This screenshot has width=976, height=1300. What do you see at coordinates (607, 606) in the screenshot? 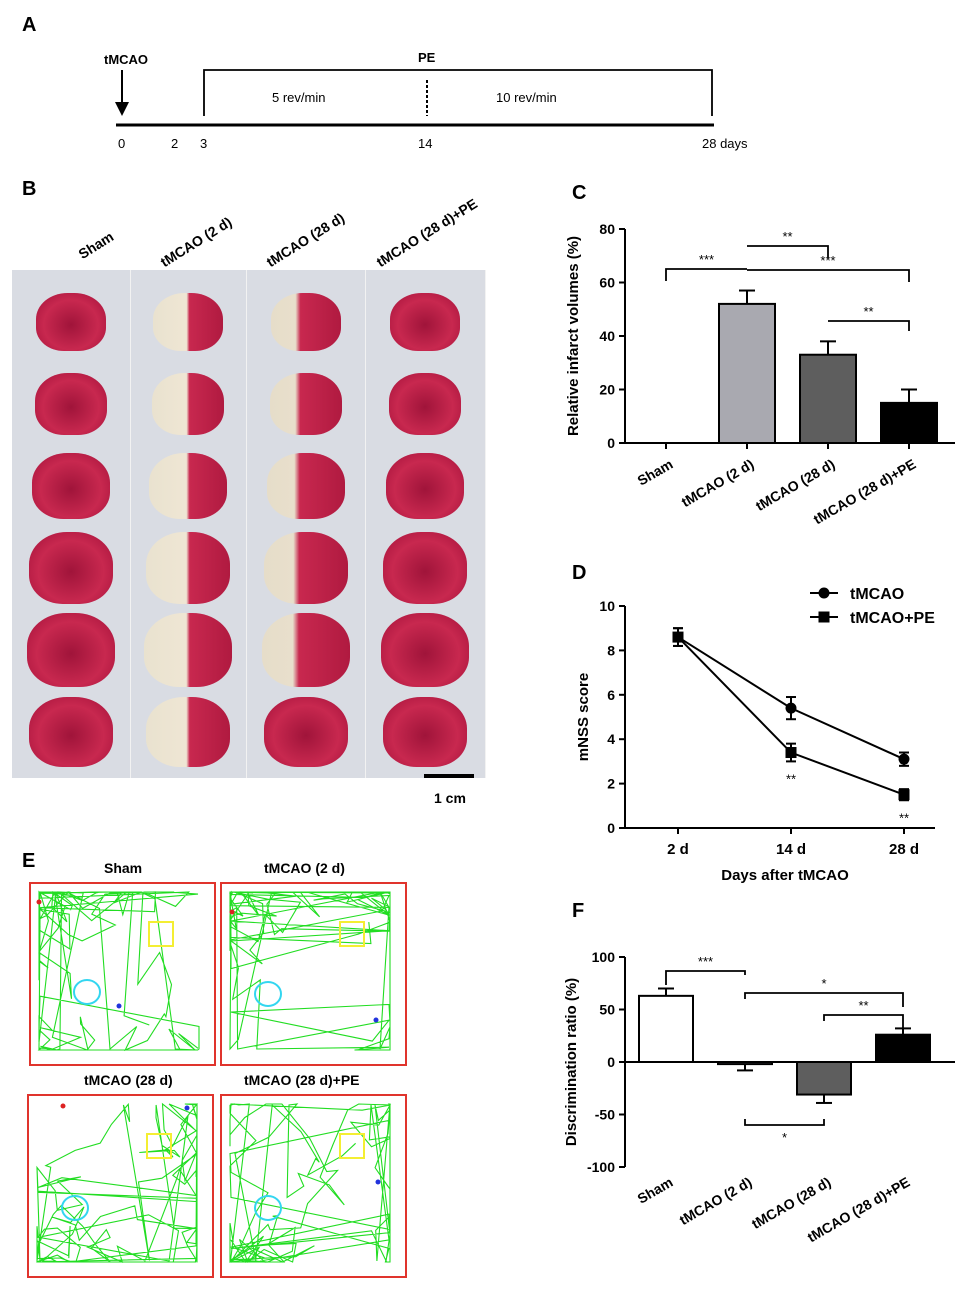
I see `y-tick-label: 10` at bounding box center [607, 606].